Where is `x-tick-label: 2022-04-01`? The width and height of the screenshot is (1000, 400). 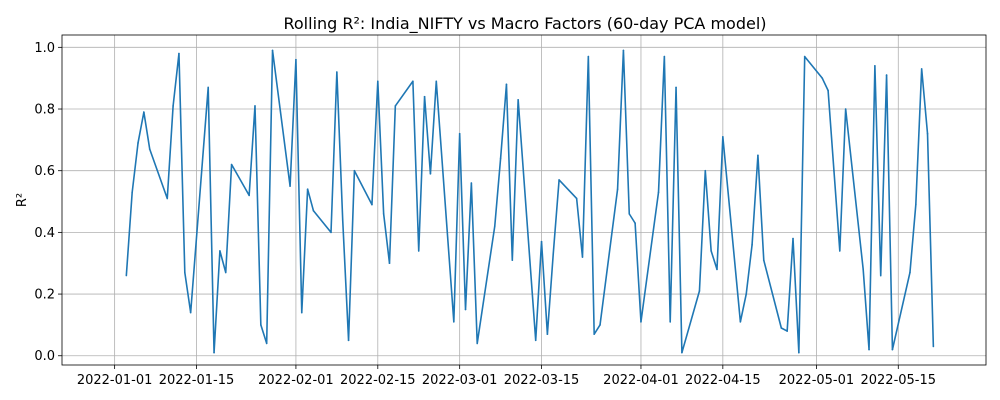 x-tick-label: 2022-04-01 is located at coordinates (641, 380).